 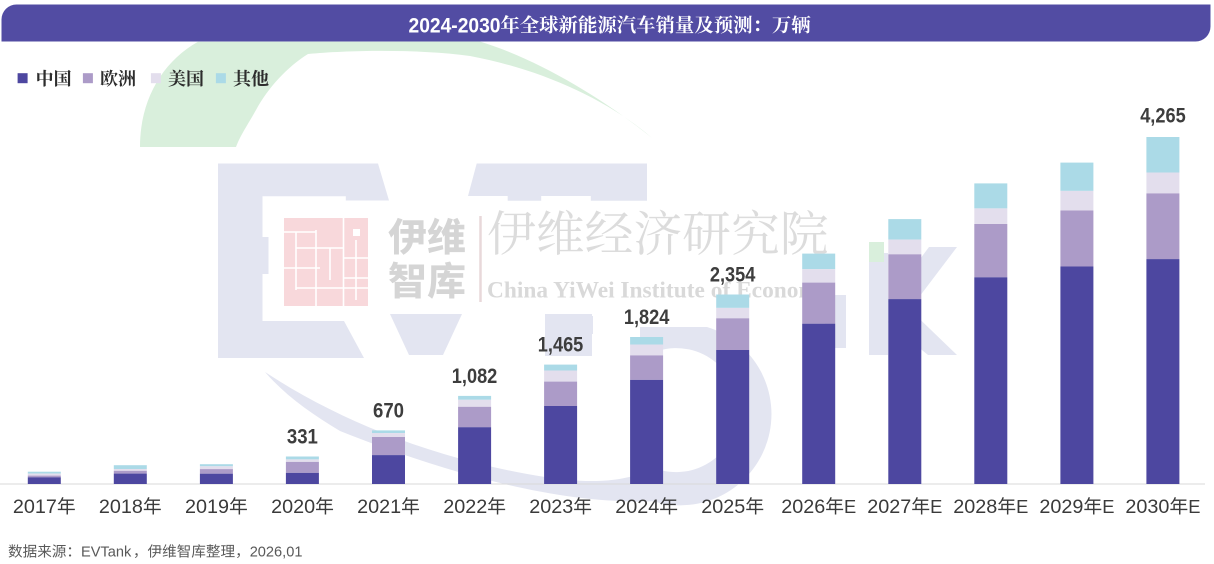 I want to click on svg-text: 1,824, so click(x=647, y=317).